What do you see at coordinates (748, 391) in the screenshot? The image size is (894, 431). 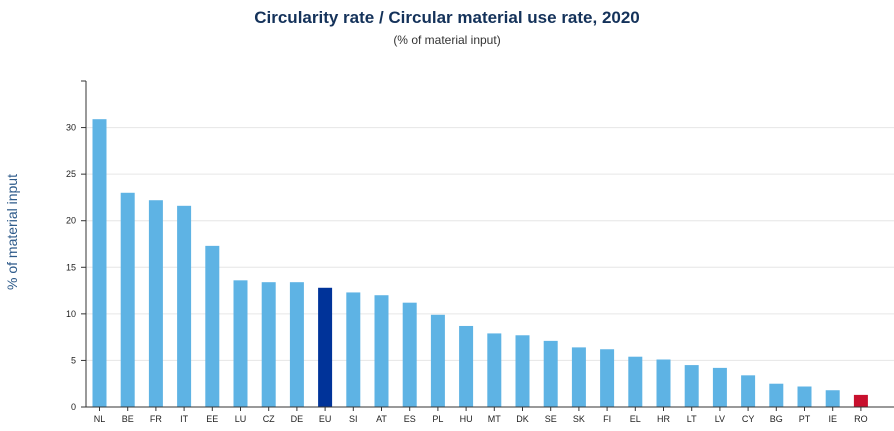 I see `bar-cy` at bounding box center [748, 391].